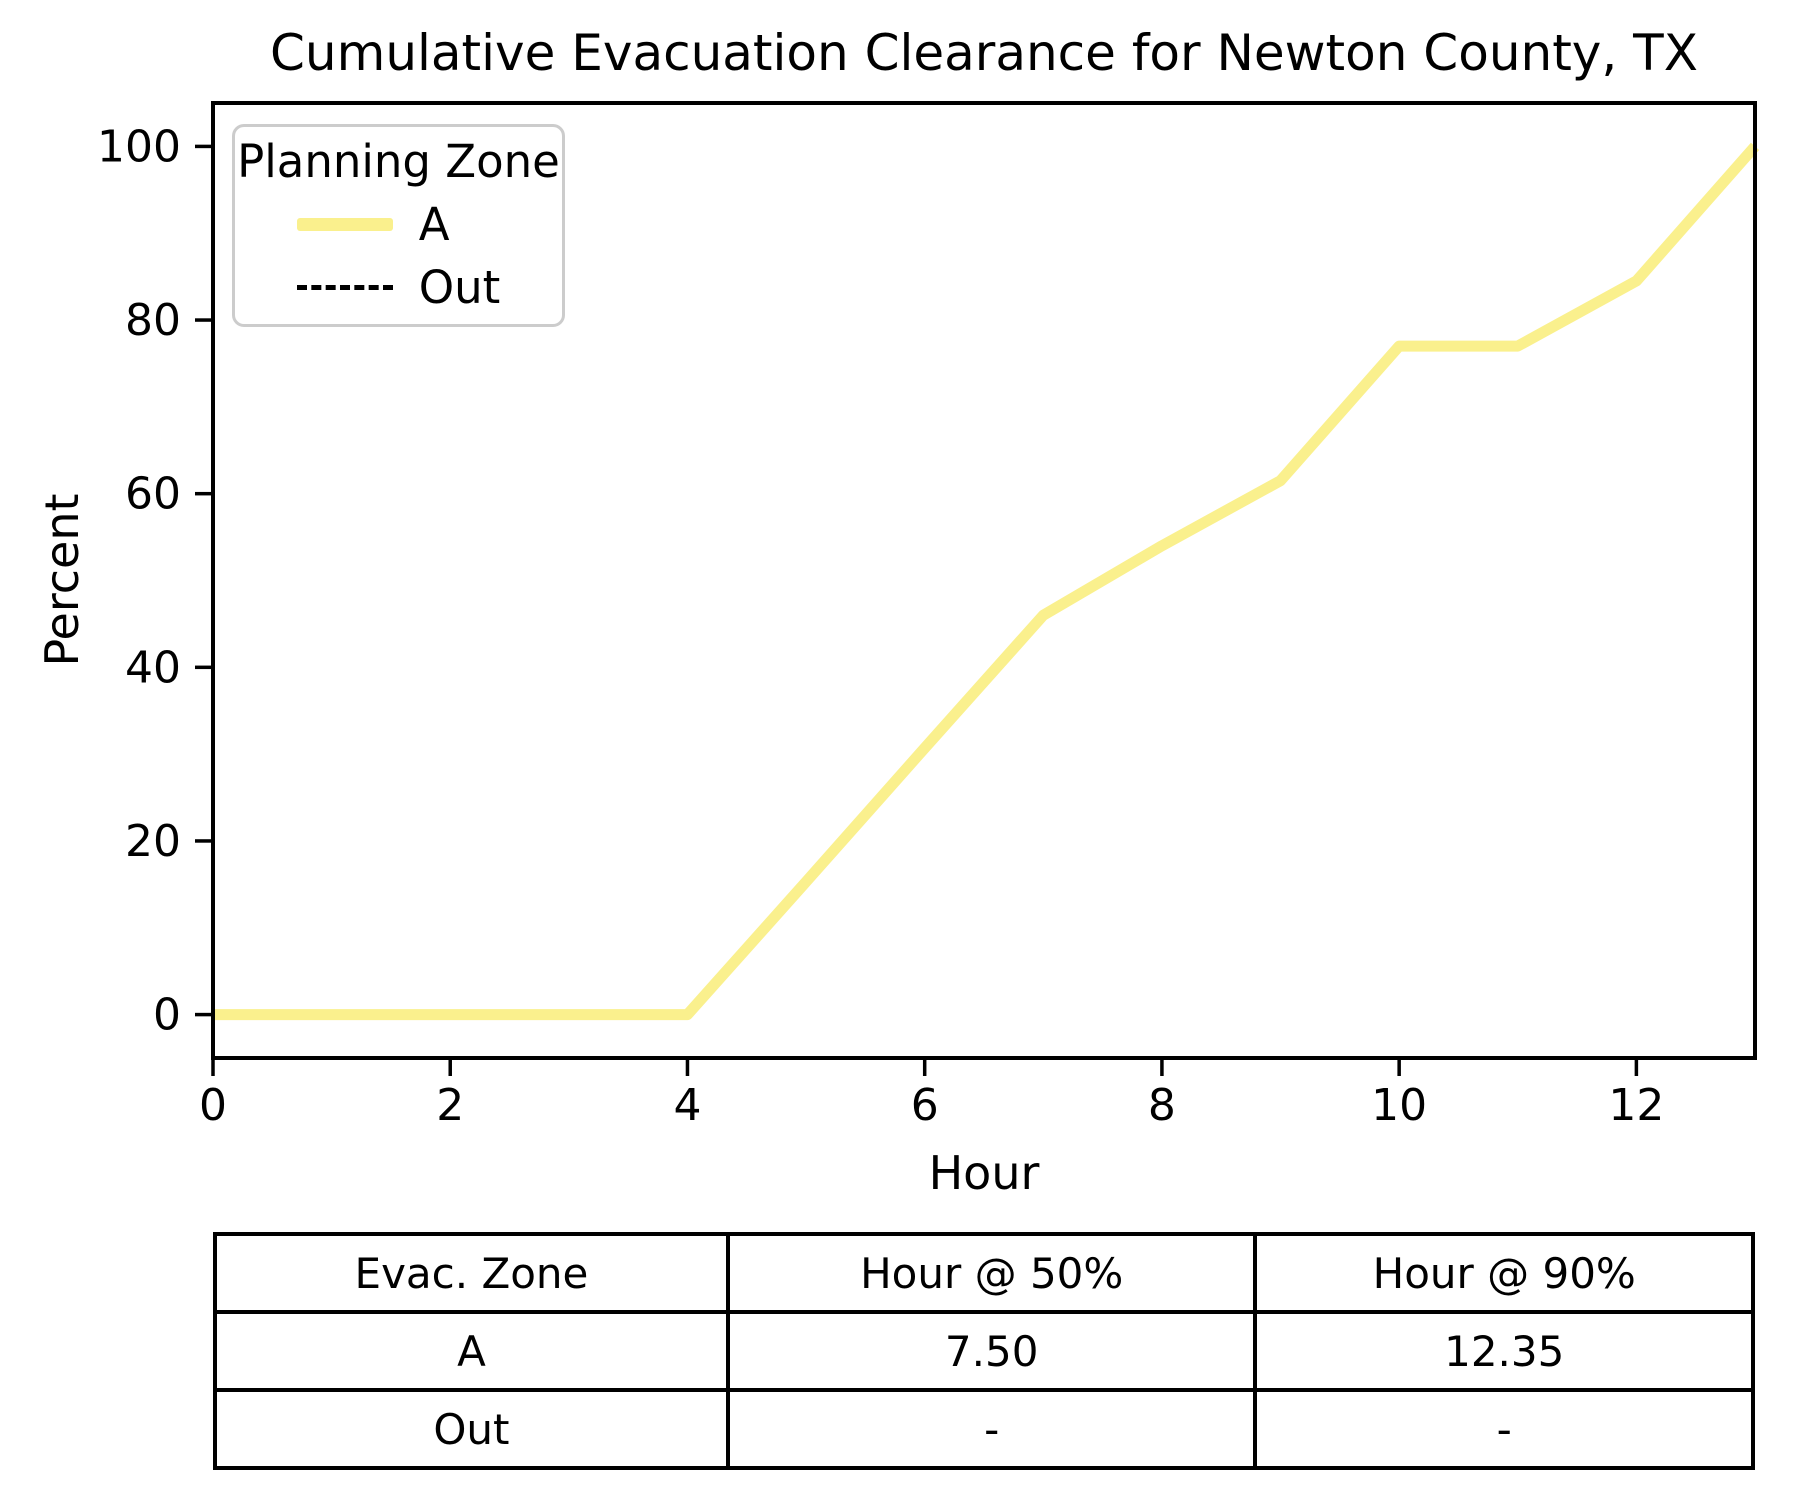  Describe the element at coordinates (925, 1105) in the screenshot. I see `x-tick-label: 6` at that location.